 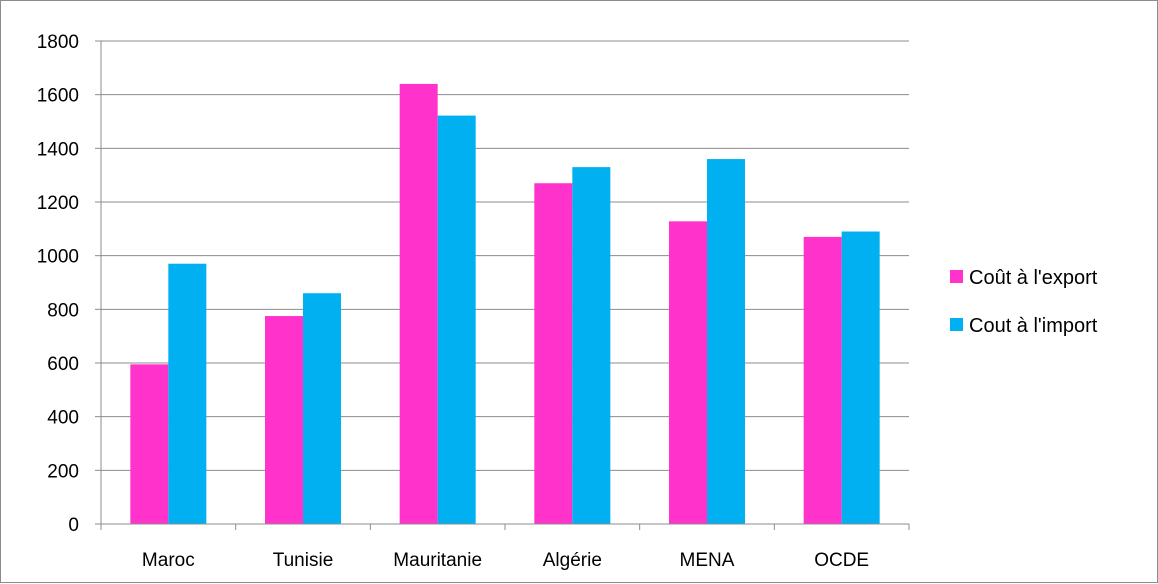 What do you see at coordinates (437, 560) in the screenshot?
I see `x-tick-label: Mauritanie` at bounding box center [437, 560].